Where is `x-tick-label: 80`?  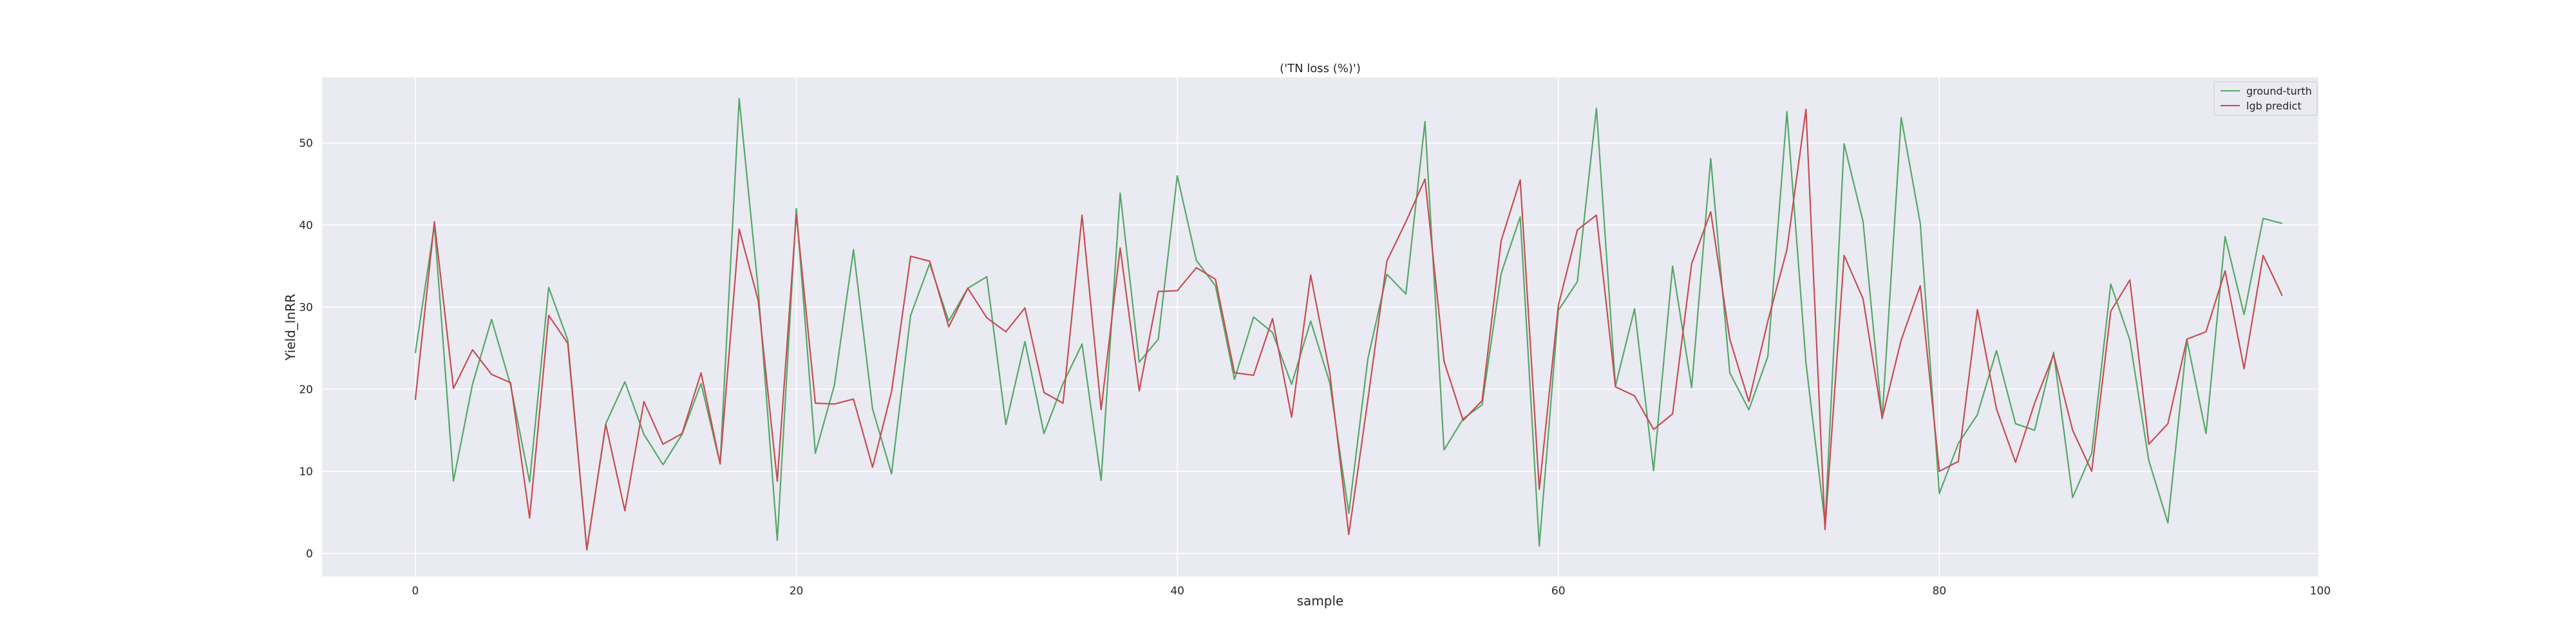
x-tick-label: 80 is located at coordinates (1940, 591).